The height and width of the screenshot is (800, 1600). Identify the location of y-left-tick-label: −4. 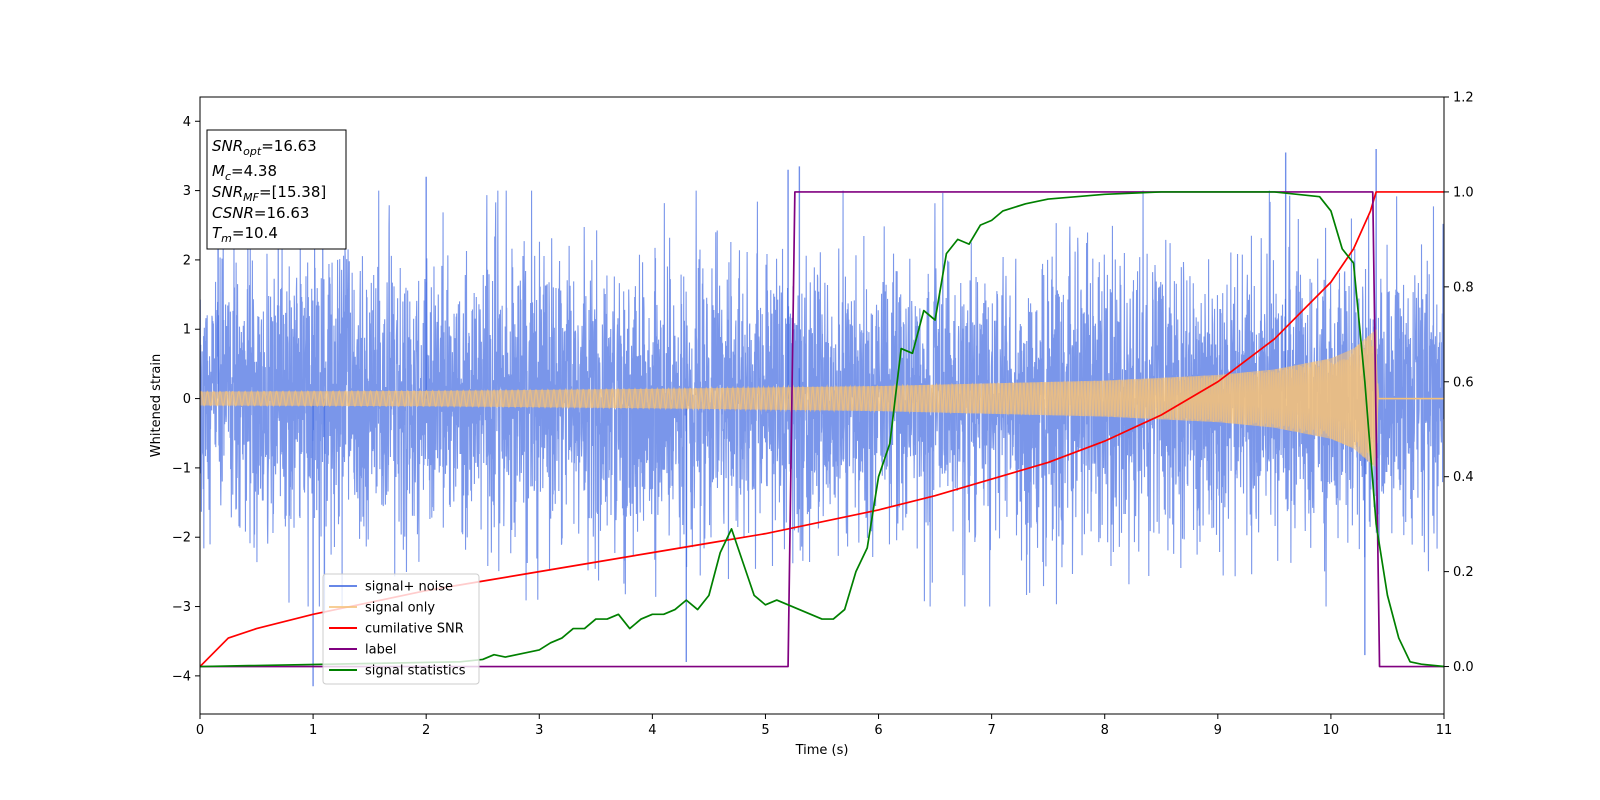
(181, 676).